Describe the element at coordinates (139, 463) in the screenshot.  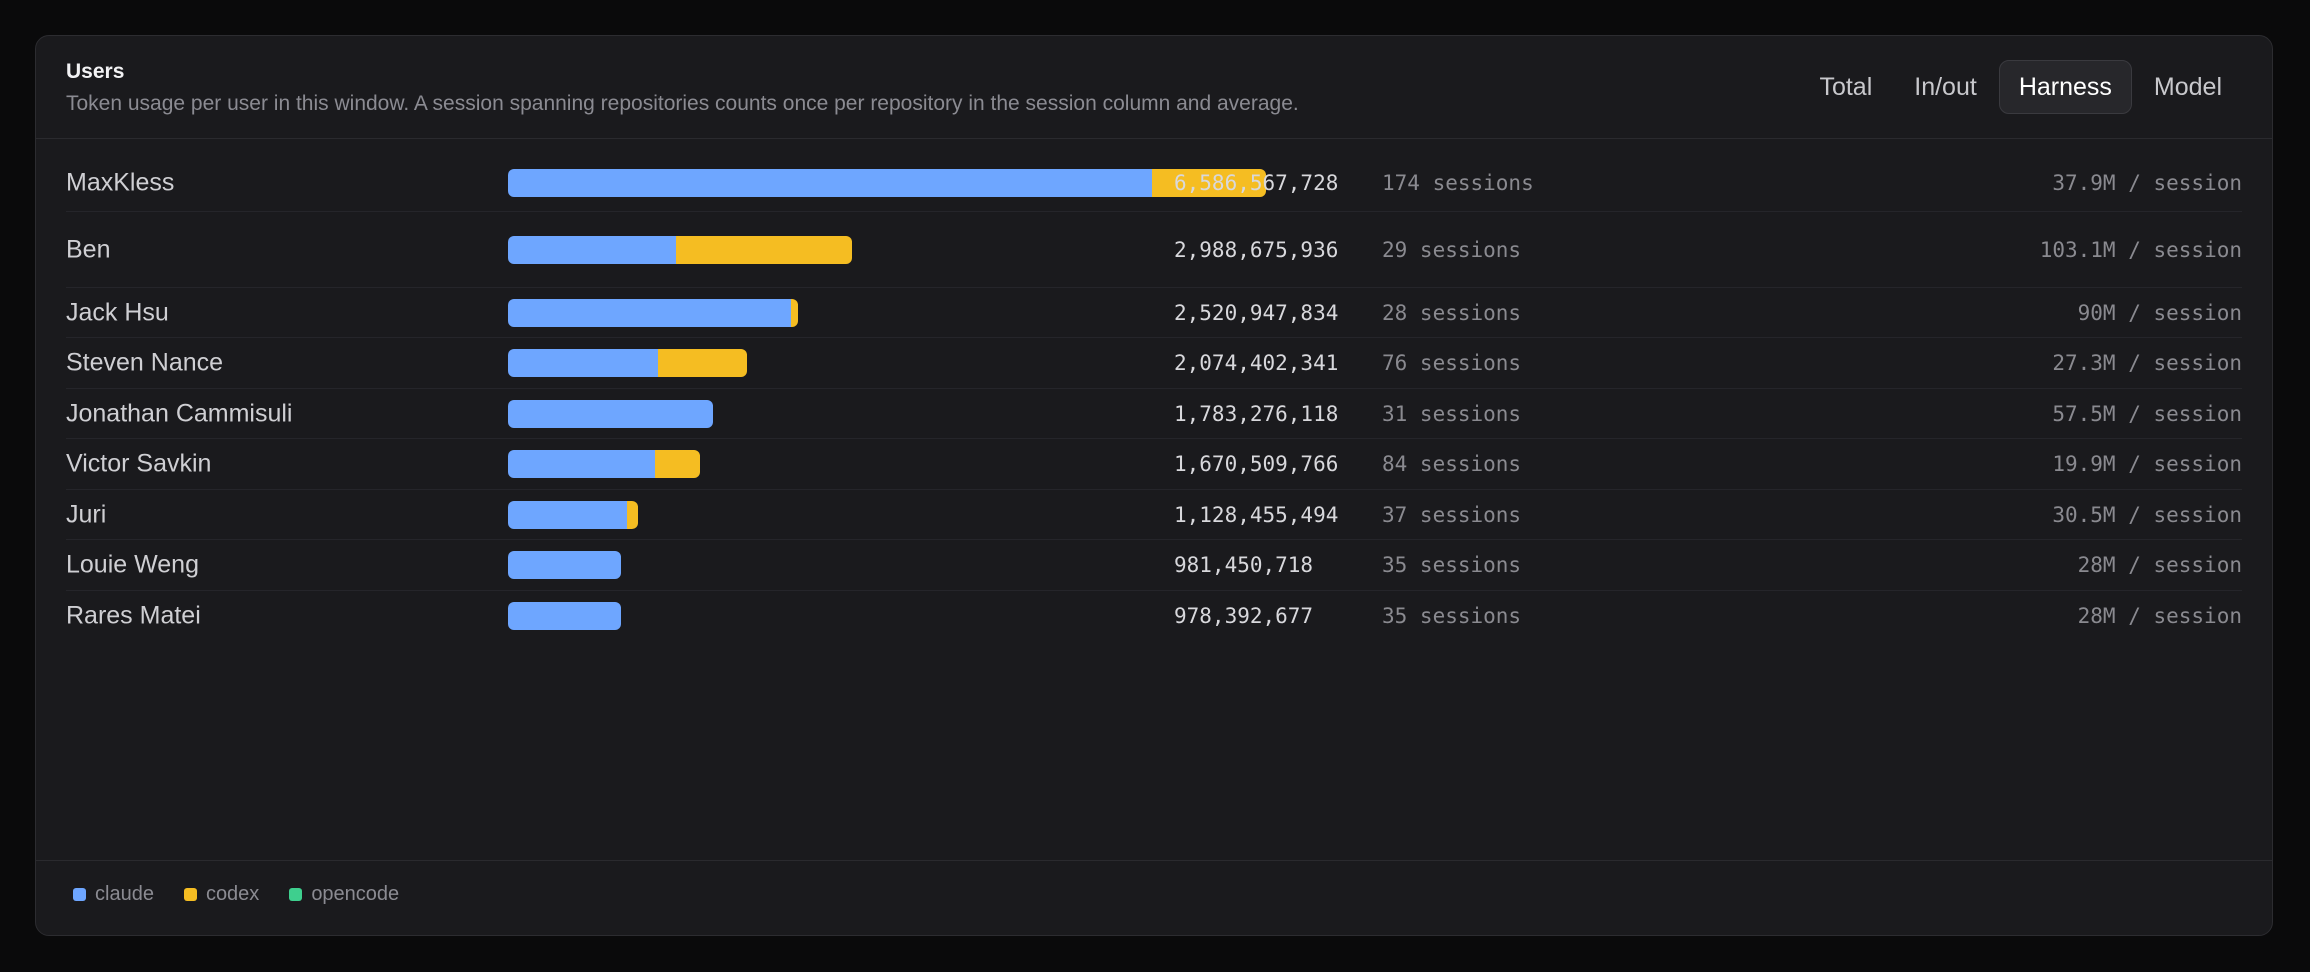
I see `user-name: Victor Savkin` at that location.